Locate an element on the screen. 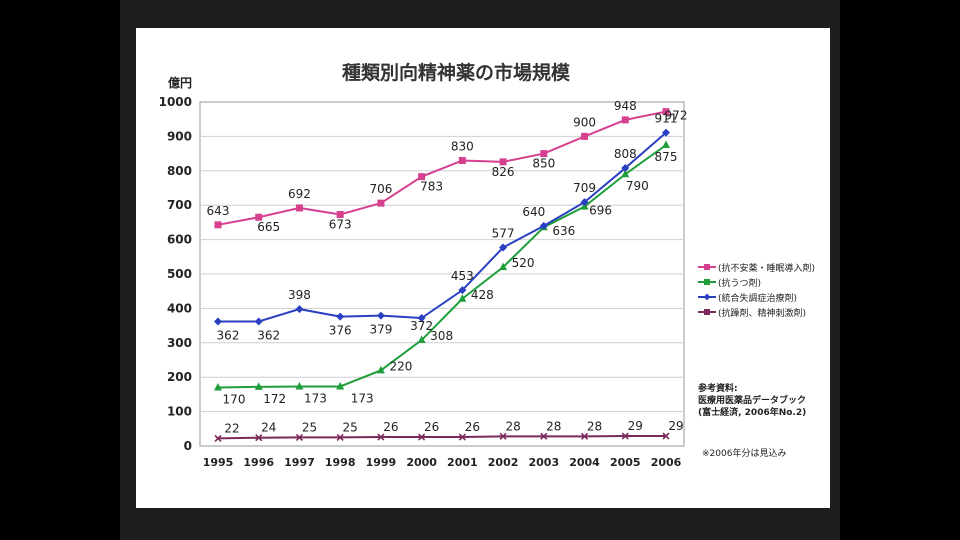 Image resolution: width=960 pixels, height=540 pixels. x-tick-label: 1997 is located at coordinates (299, 462).